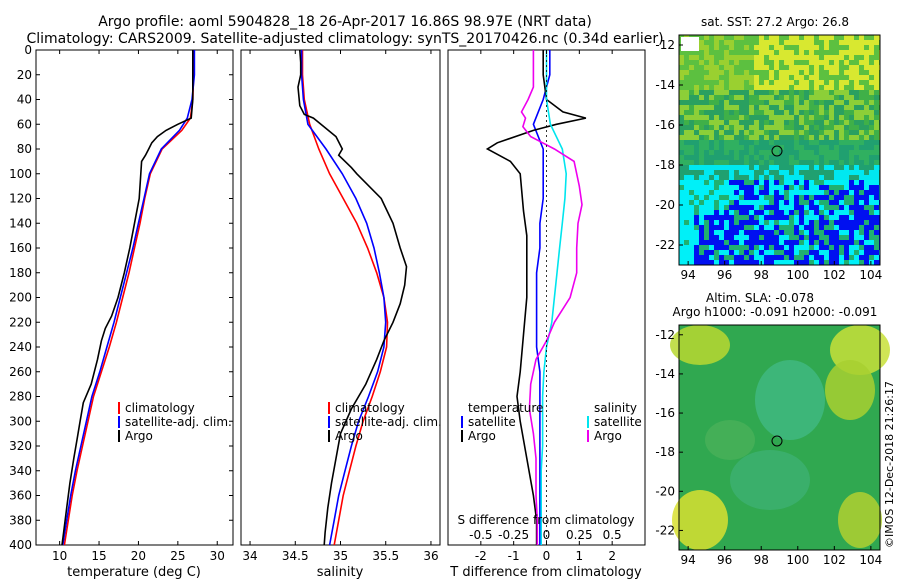 Image resolution: width=900 pixels, height=580 pixels. I want to click on salinity-legend: climatology satellite-adj. clim. Argo, so click(385, 422).